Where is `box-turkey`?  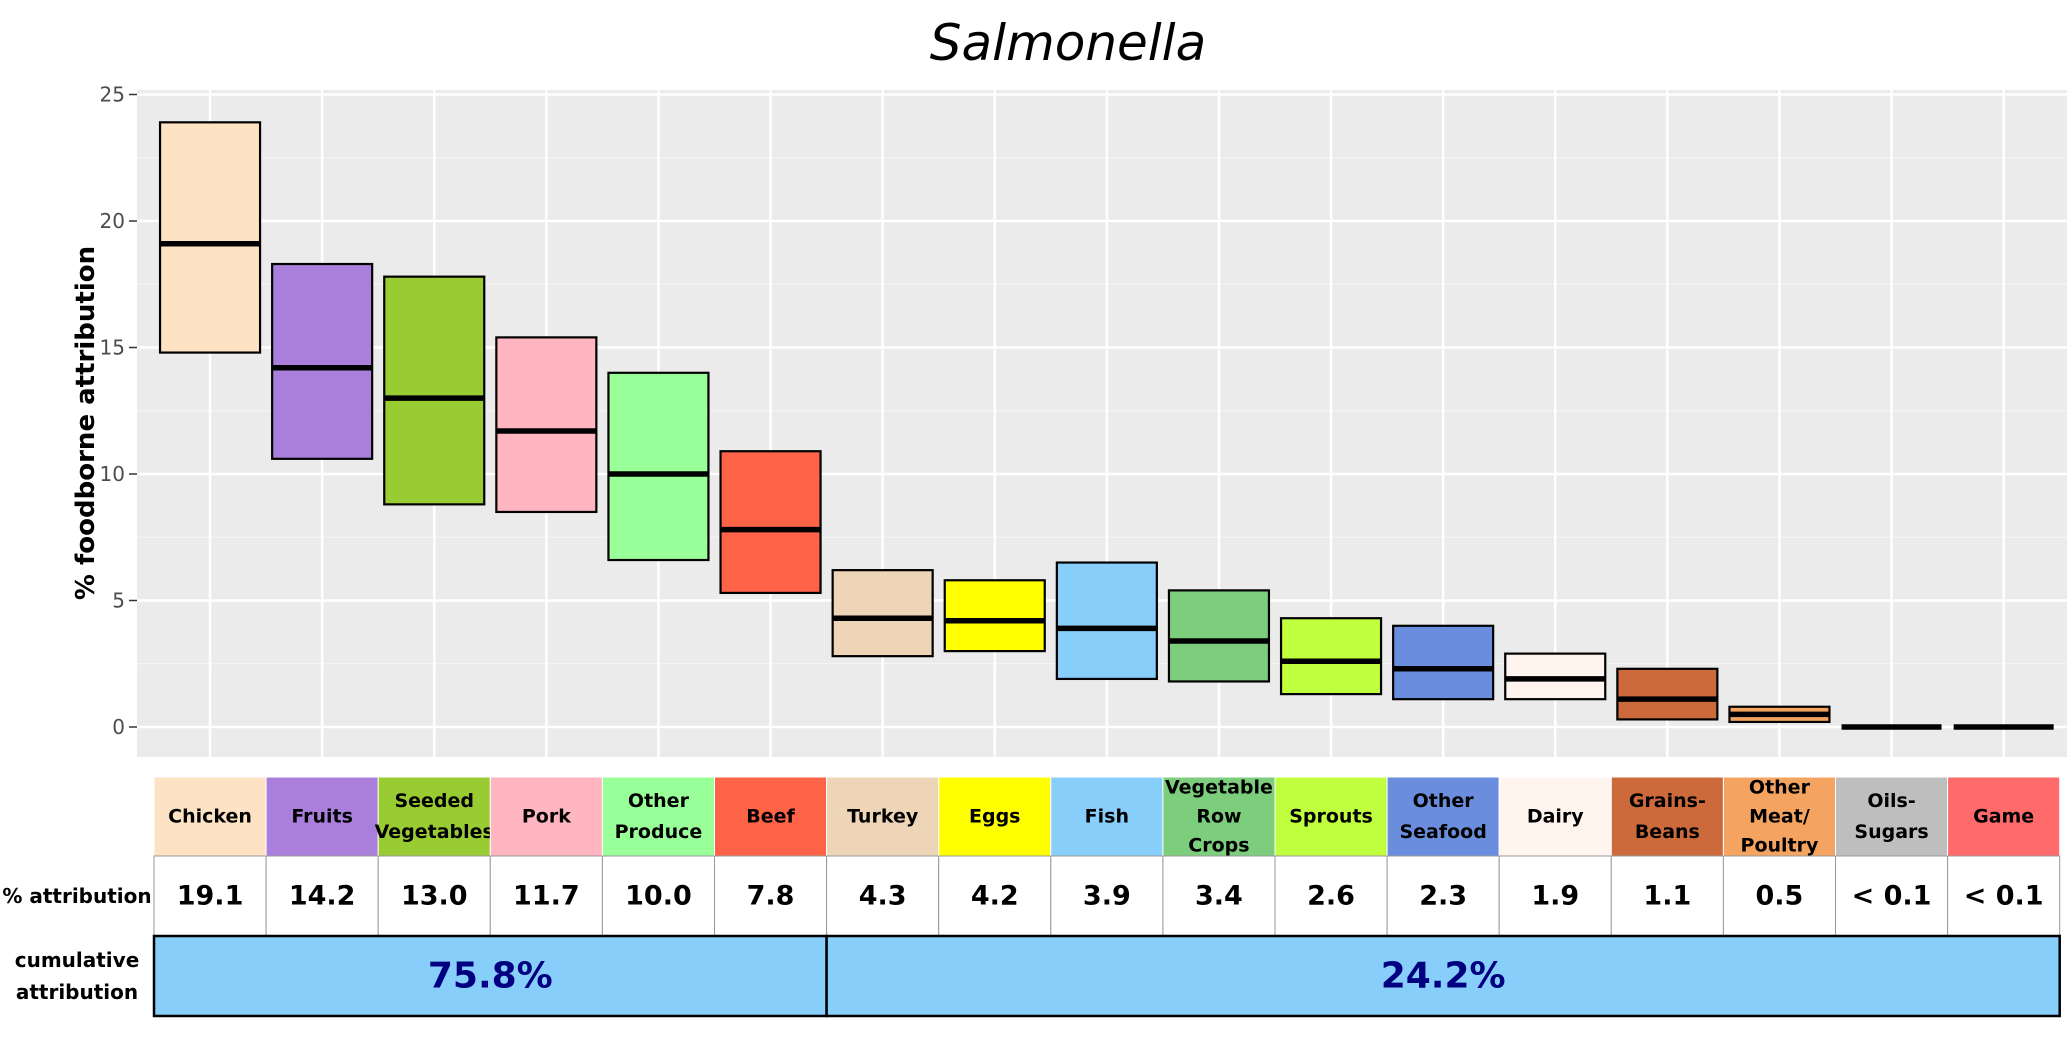 box-turkey is located at coordinates (882, 613).